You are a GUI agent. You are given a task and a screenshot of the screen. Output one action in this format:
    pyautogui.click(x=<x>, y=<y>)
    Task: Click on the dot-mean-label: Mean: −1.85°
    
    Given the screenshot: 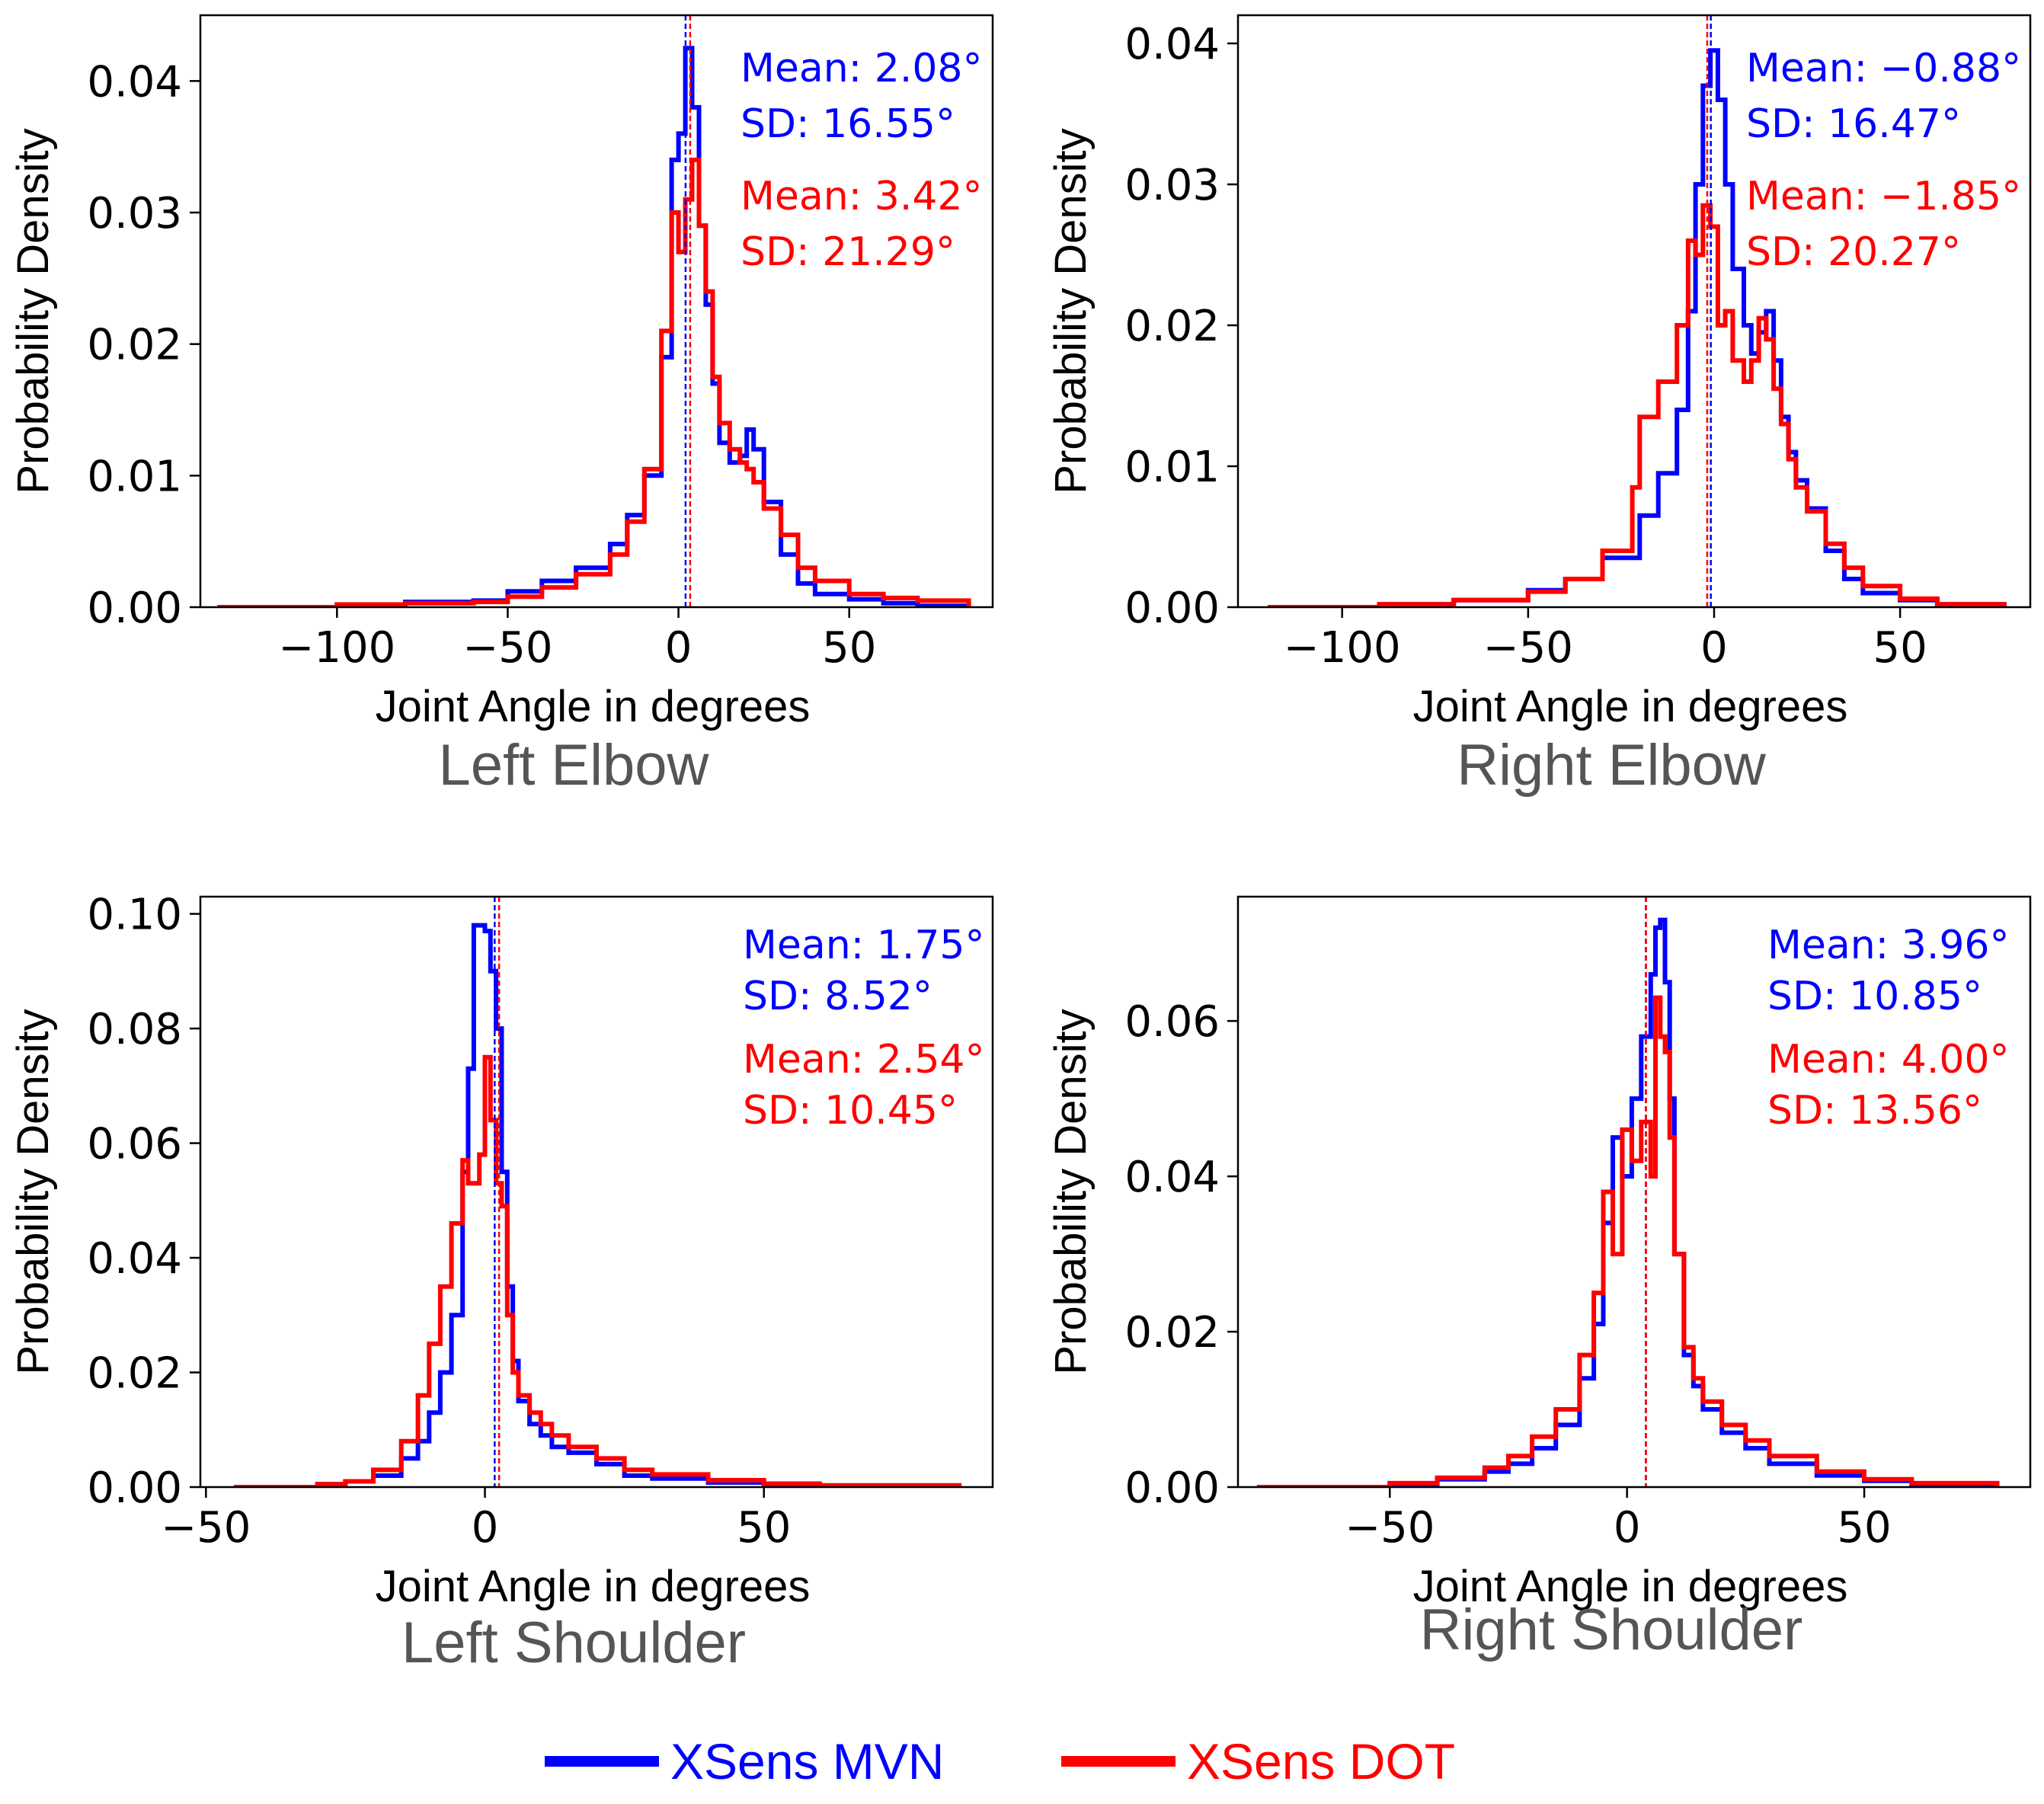 What is the action you would take?
    pyautogui.click(x=1883, y=196)
    